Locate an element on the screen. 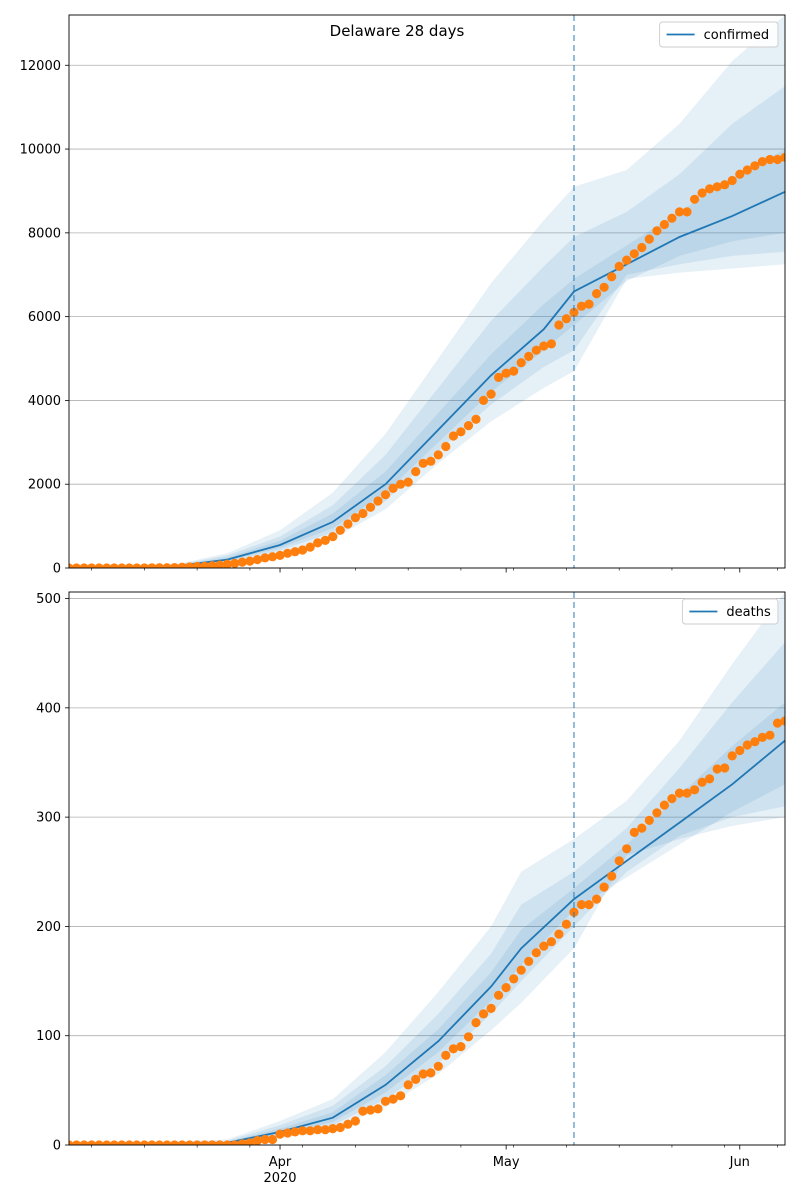 This screenshot has height=1200, width=800. y-tick-label: 0 is located at coordinates (57, 569).